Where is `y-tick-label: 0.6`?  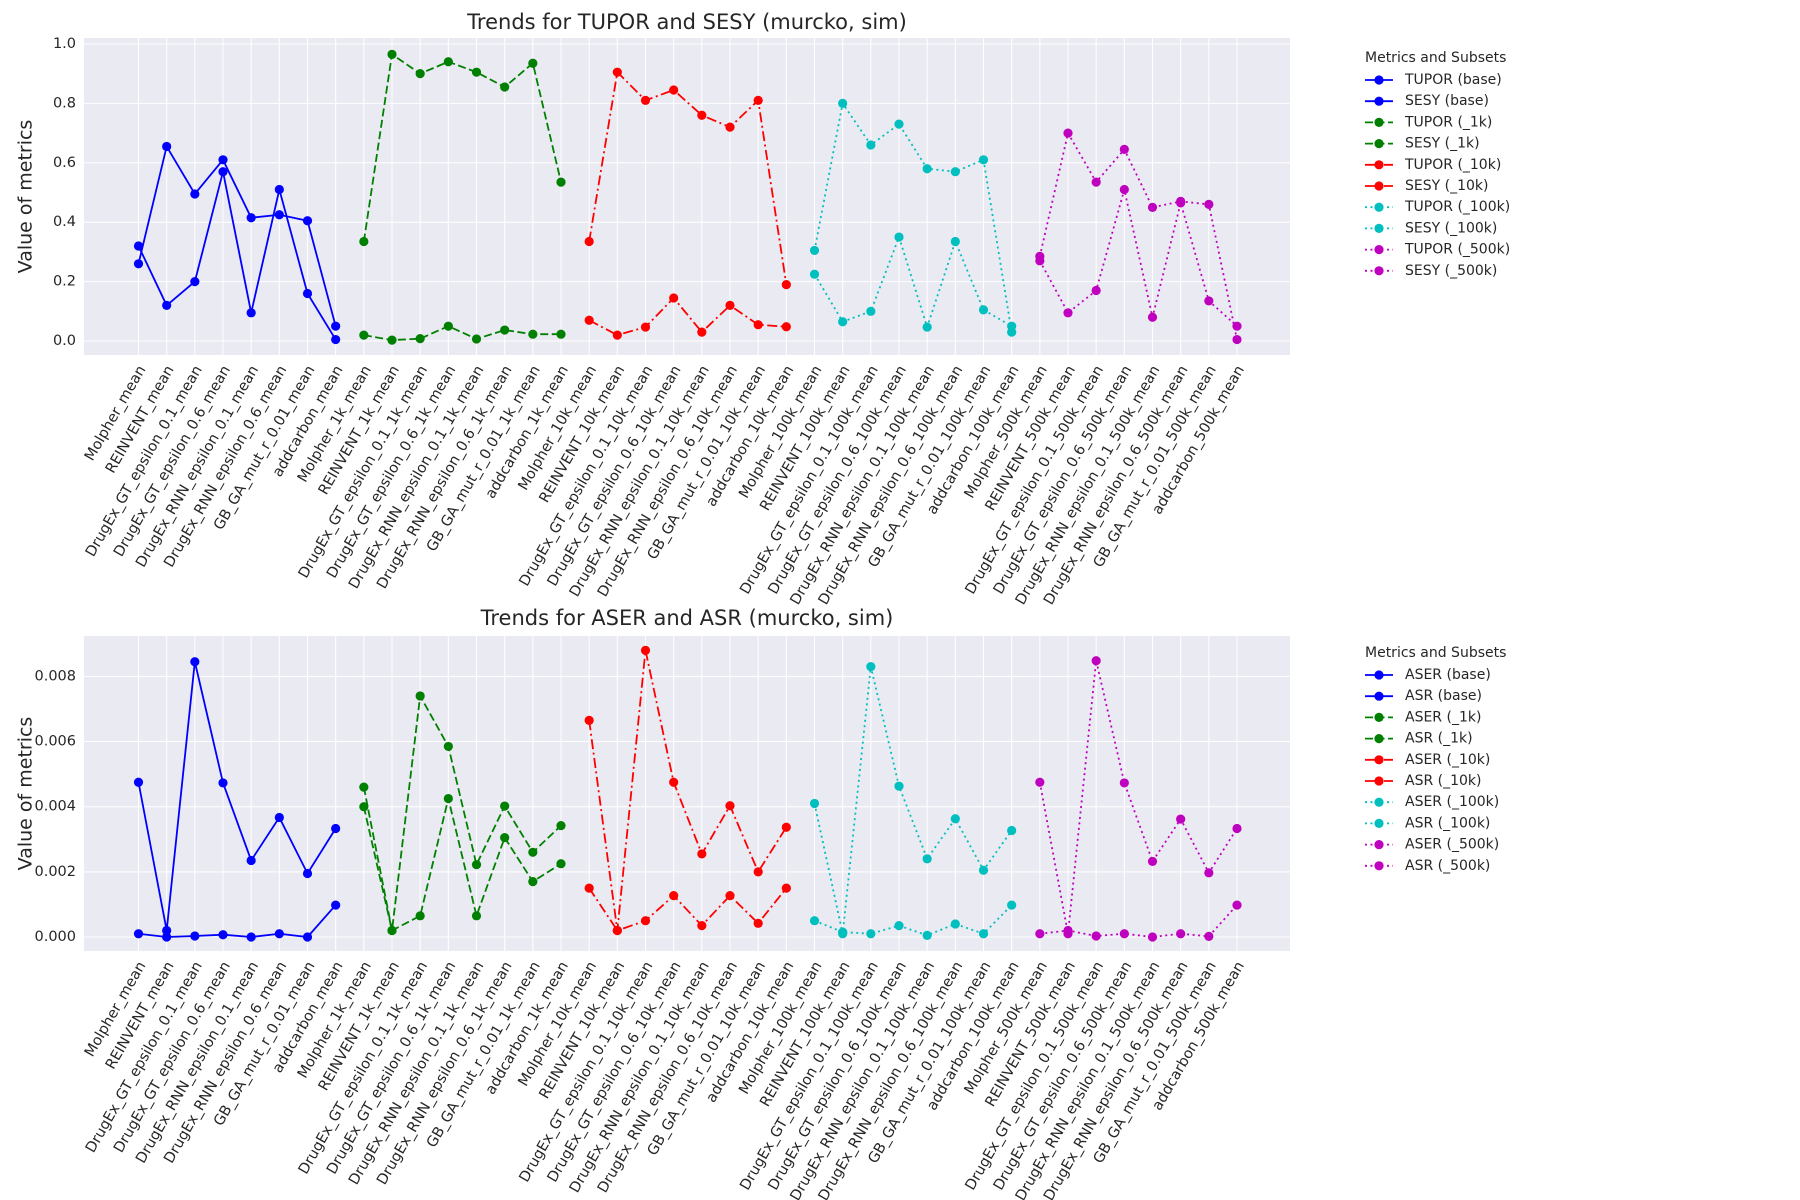
y-tick-label: 0.6 is located at coordinates (64, 163).